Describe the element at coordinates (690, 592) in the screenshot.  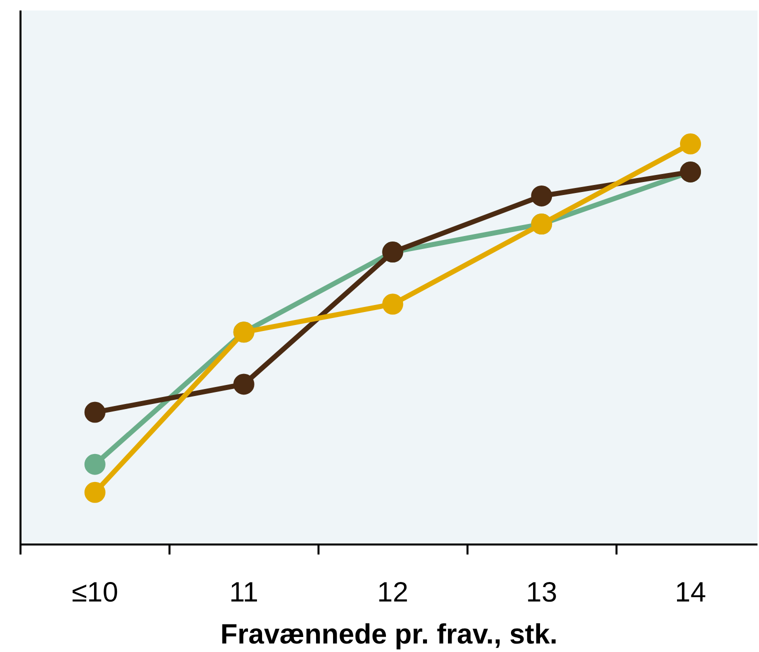
I see `x-tick-label: 14` at that location.